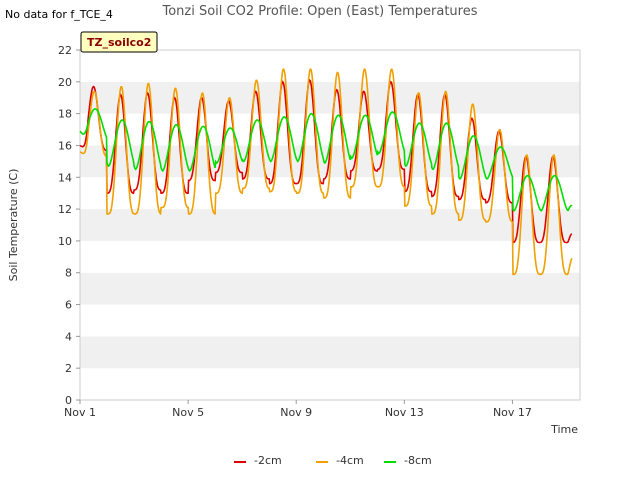 Image resolution: width=640 pixels, height=480 pixels. I want to click on legend: -2cm -4cm -8cm, so click(333, 460).